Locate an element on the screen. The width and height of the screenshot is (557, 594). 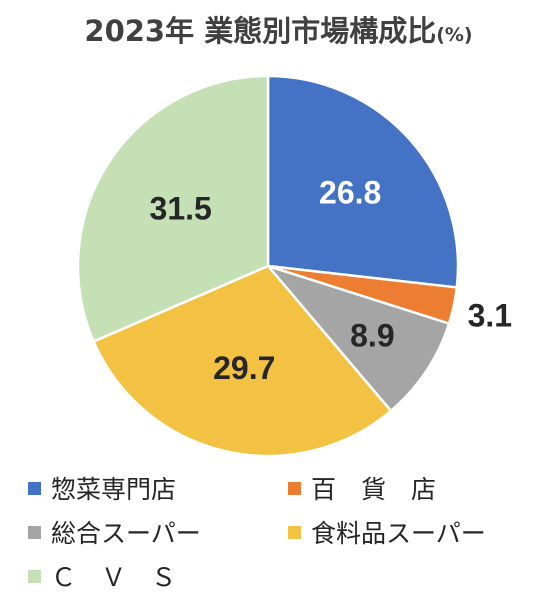
data-label-5: 31.5 is located at coordinates (181, 209).